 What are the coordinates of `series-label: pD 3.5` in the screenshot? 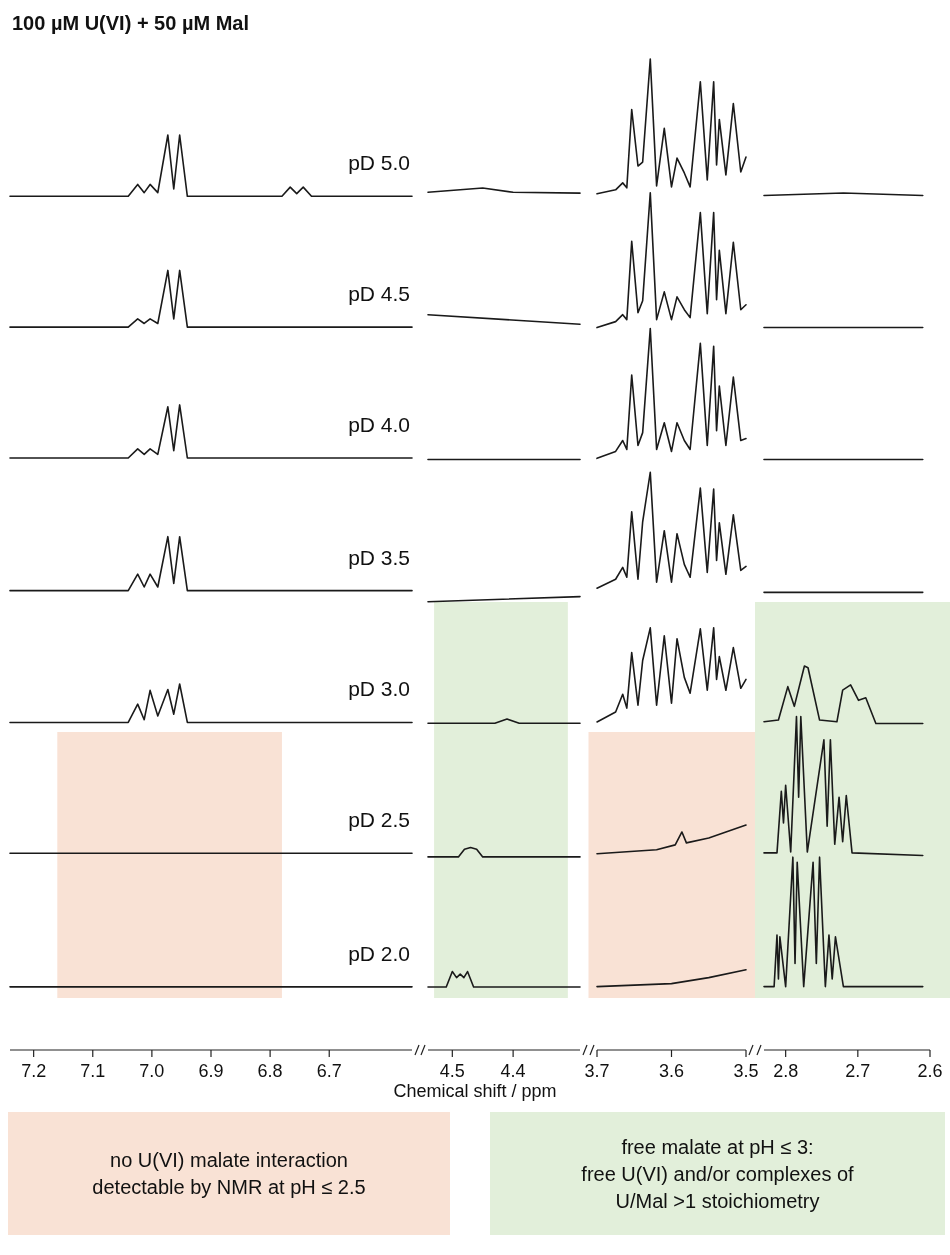 It's located at (379, 557).